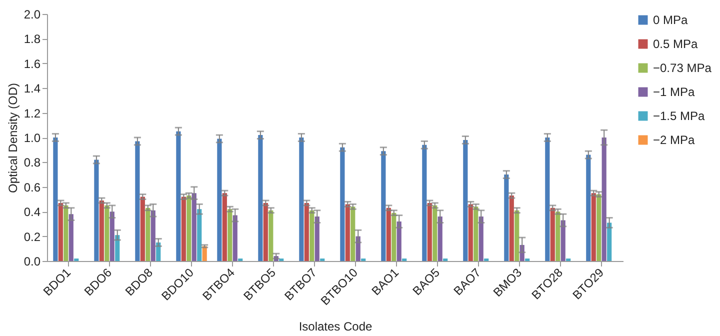 This screenshot has height=336, width=720. What do you see at coordinates (674, 92) in the screenshot?
I see `legend-label: −1 MPa` at bounding box center [674, 92].